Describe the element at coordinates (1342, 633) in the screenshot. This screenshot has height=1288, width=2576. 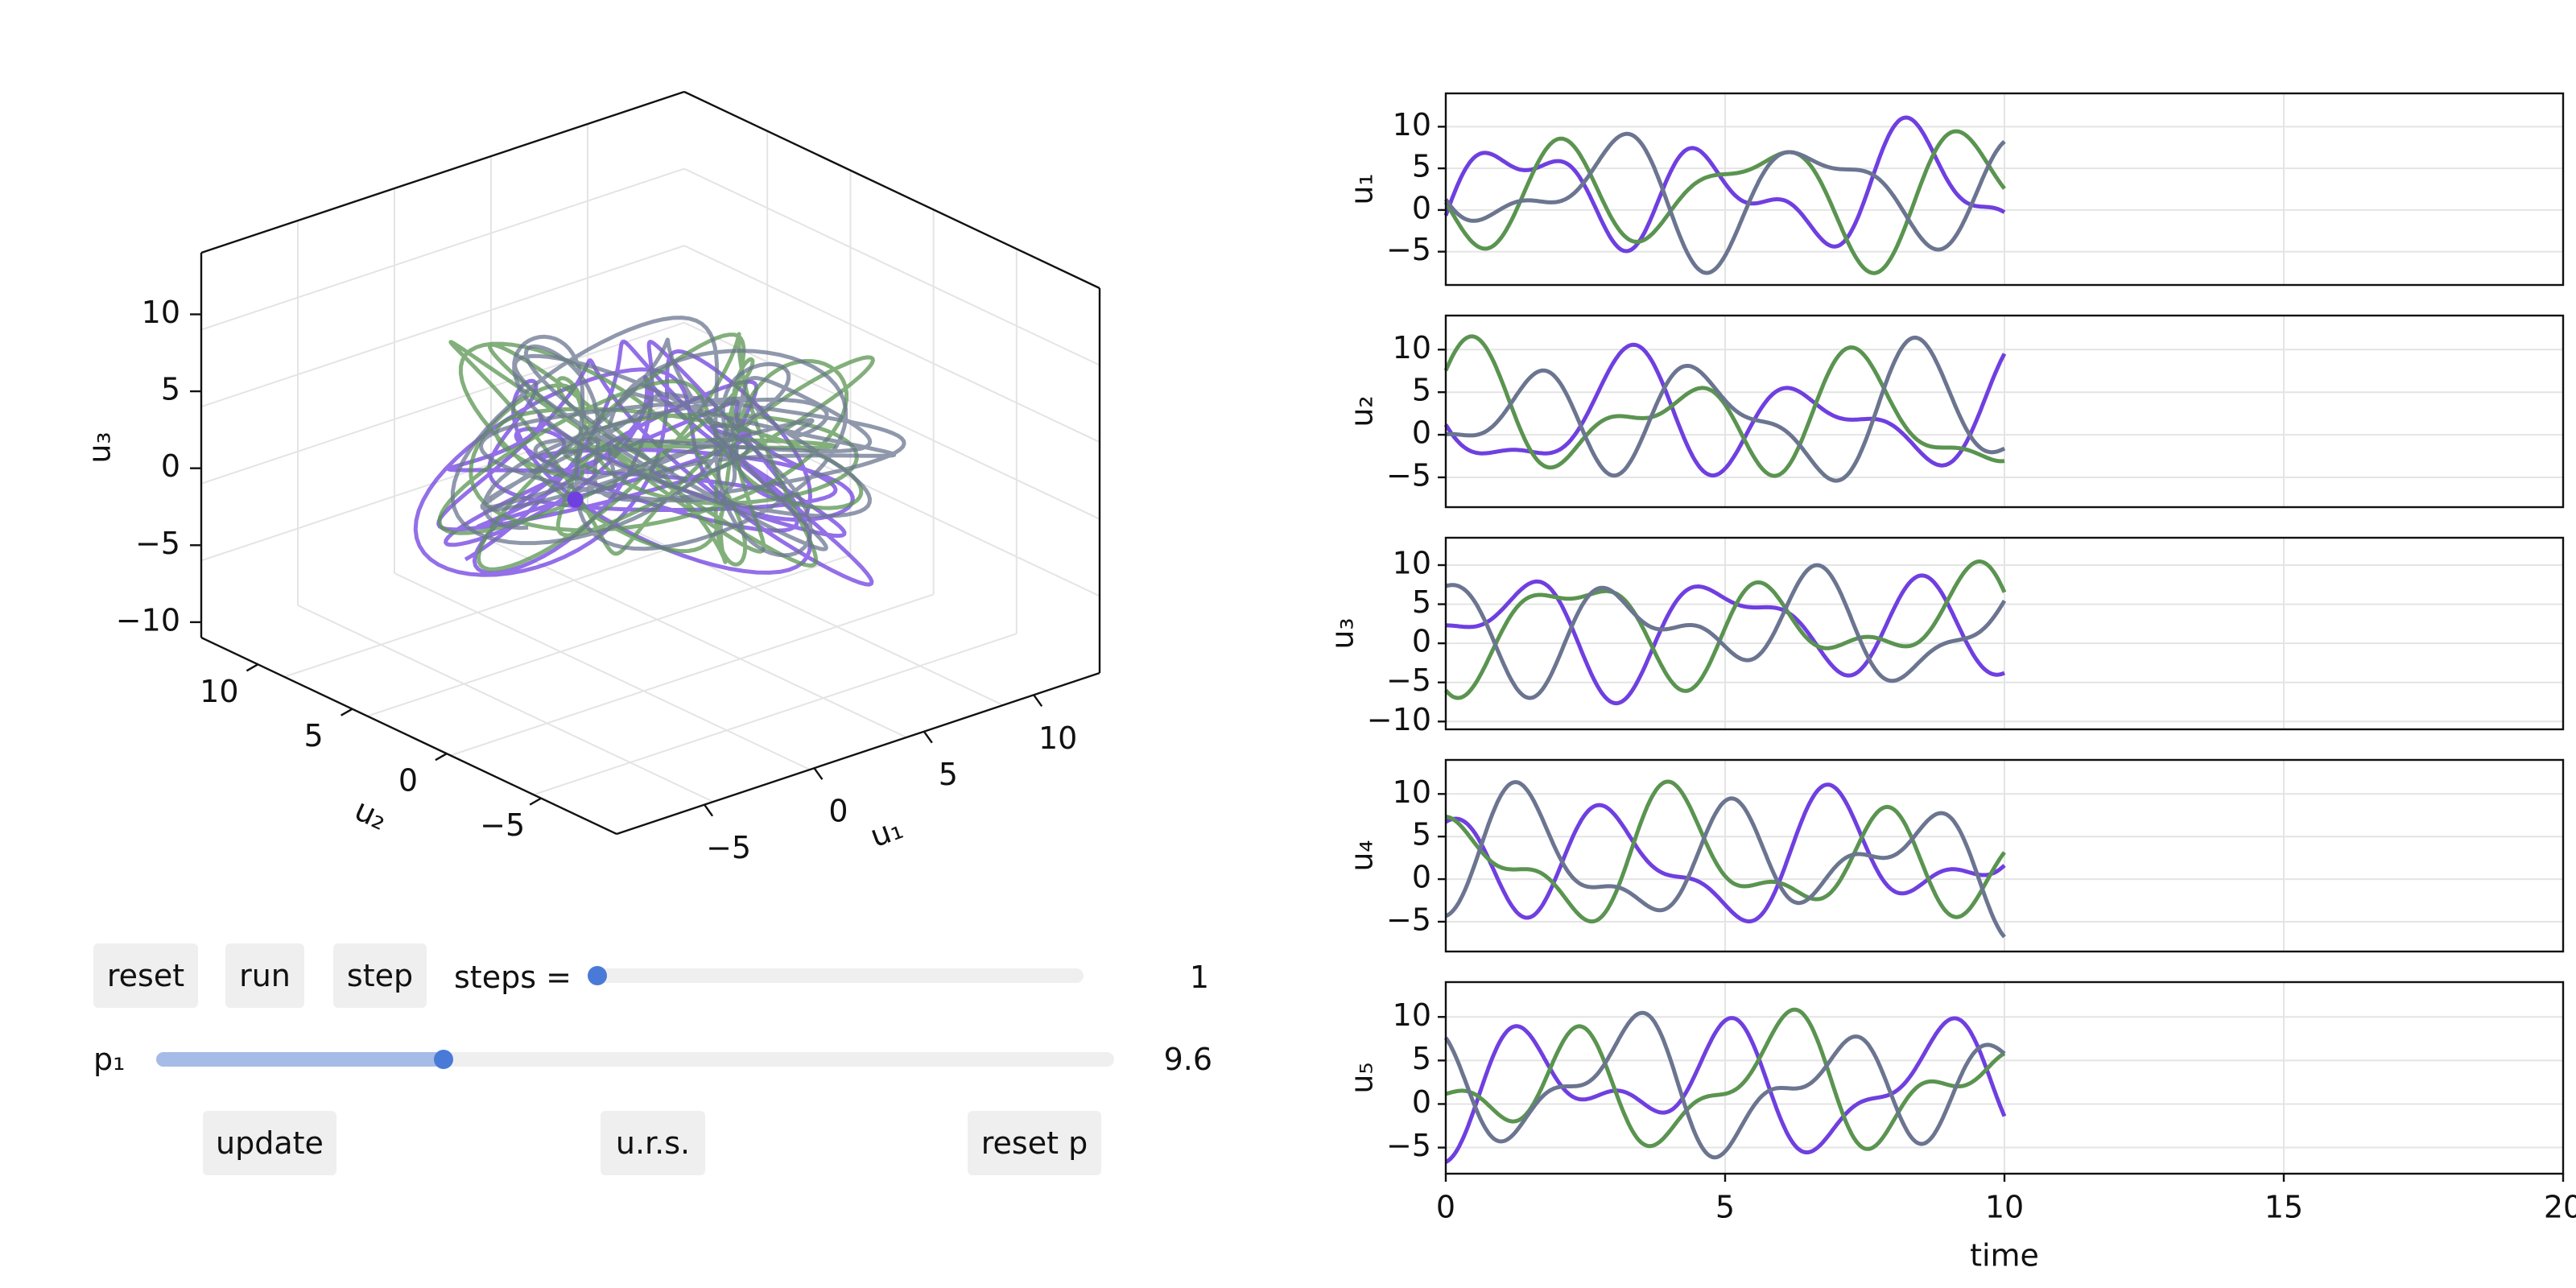
I see `y-axis-label: u₃` at that location.